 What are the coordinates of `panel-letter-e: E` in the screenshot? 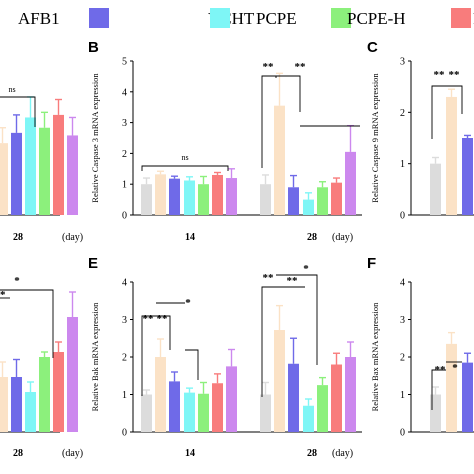 It's located at (93, 263).